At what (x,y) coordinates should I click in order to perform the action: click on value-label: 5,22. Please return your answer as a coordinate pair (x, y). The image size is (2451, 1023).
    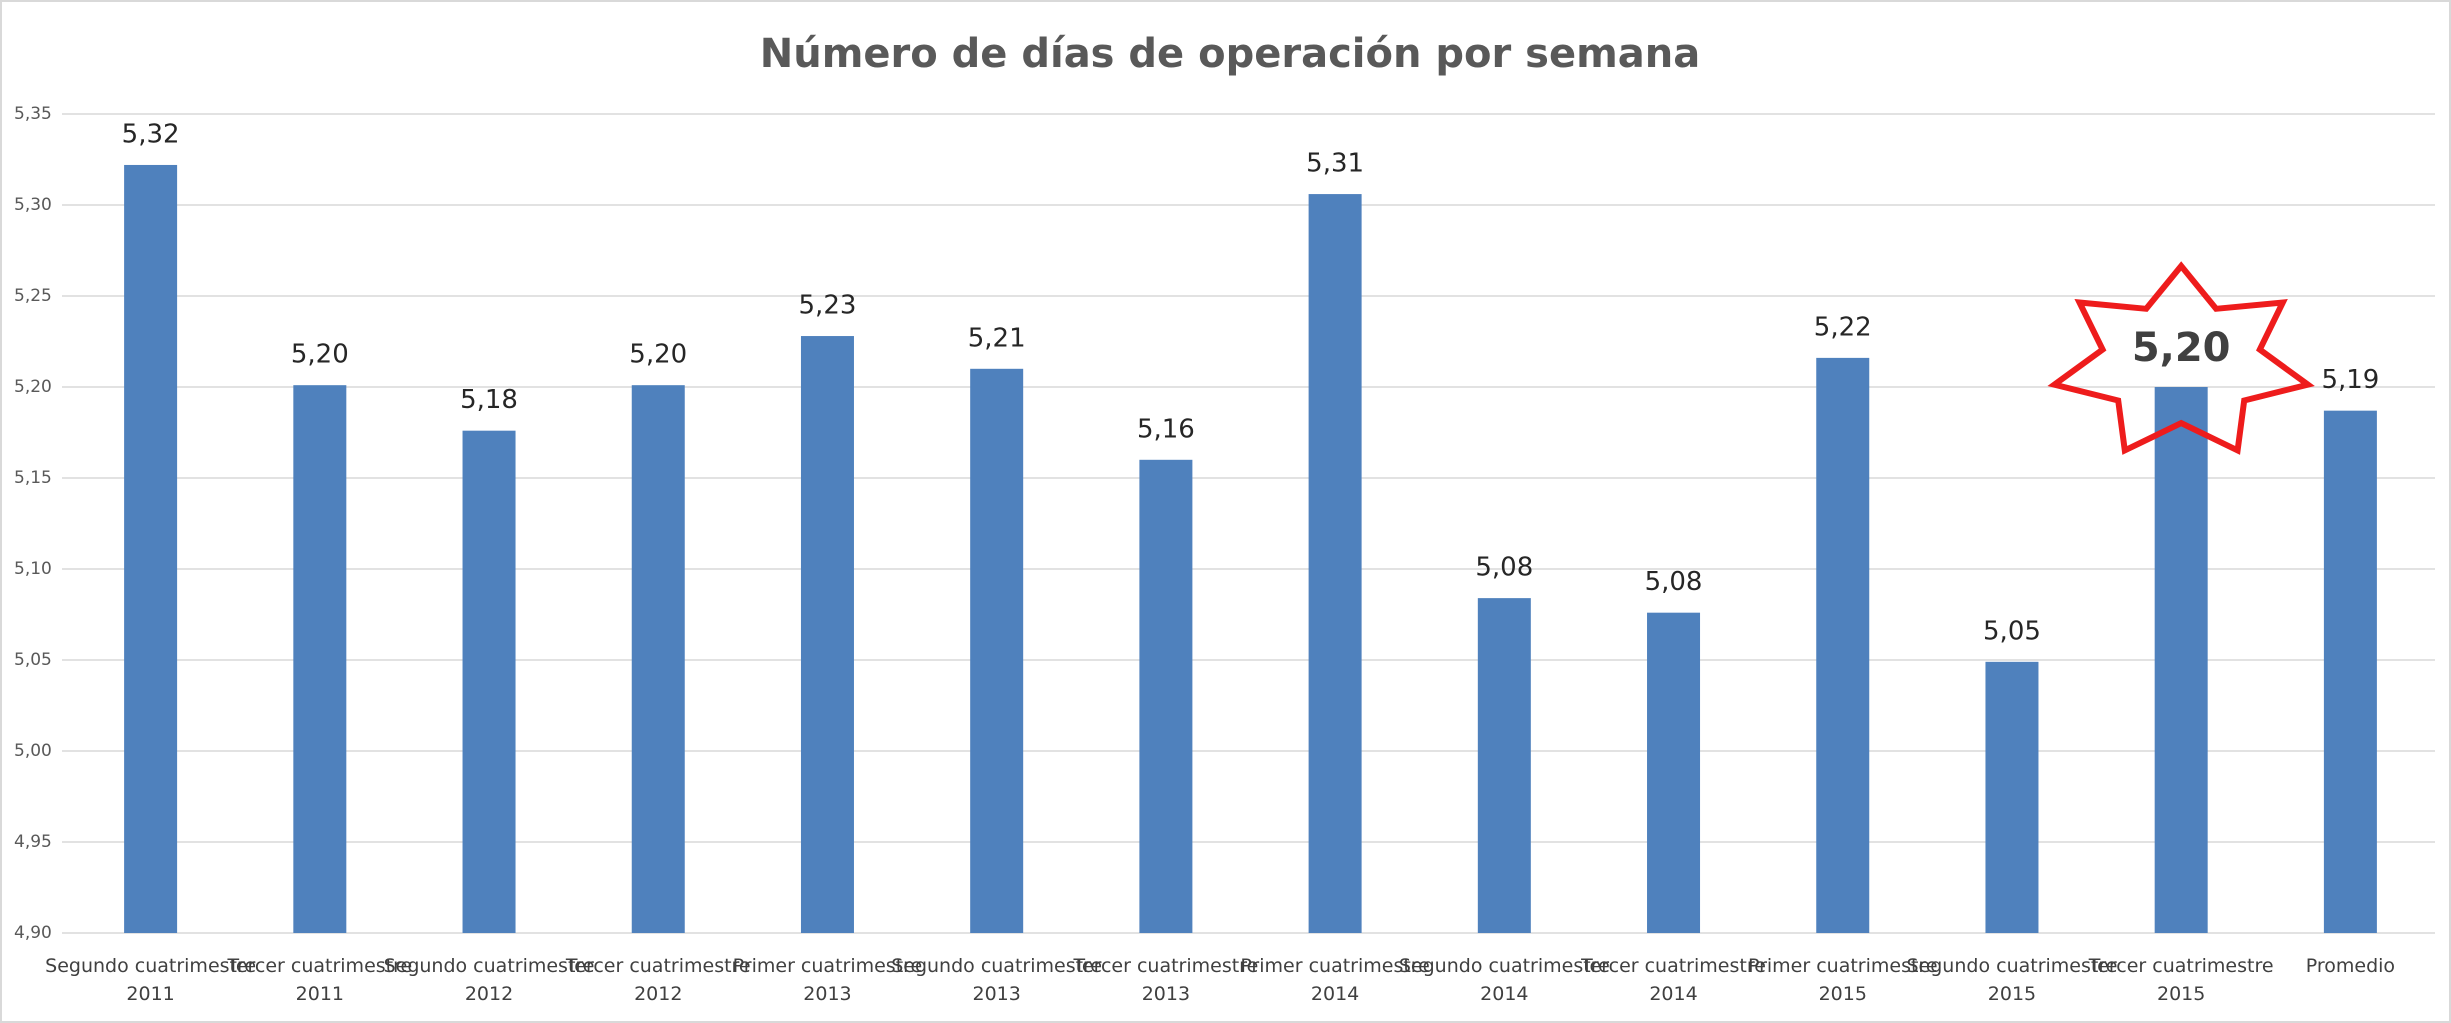
    Looking at the image, I should click on (1843, 327).